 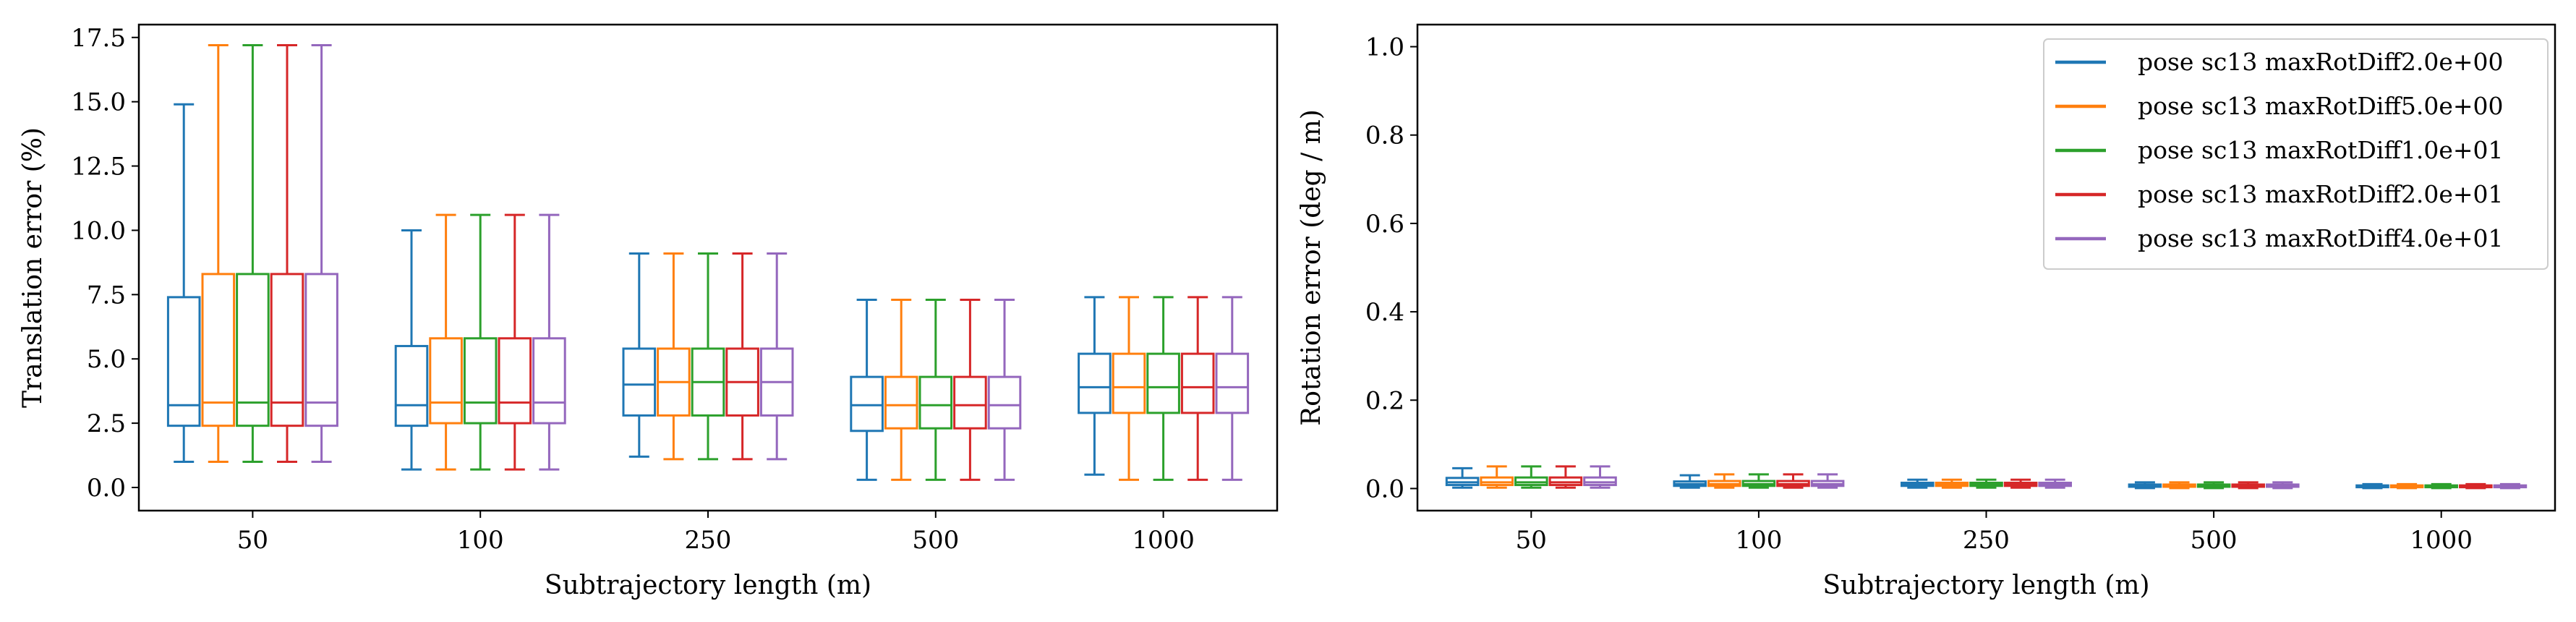 What do you see at coordinates (106, 359) in the screenshot?
I see `y-tick-label: 5.0` at bounding box center [106, 359].